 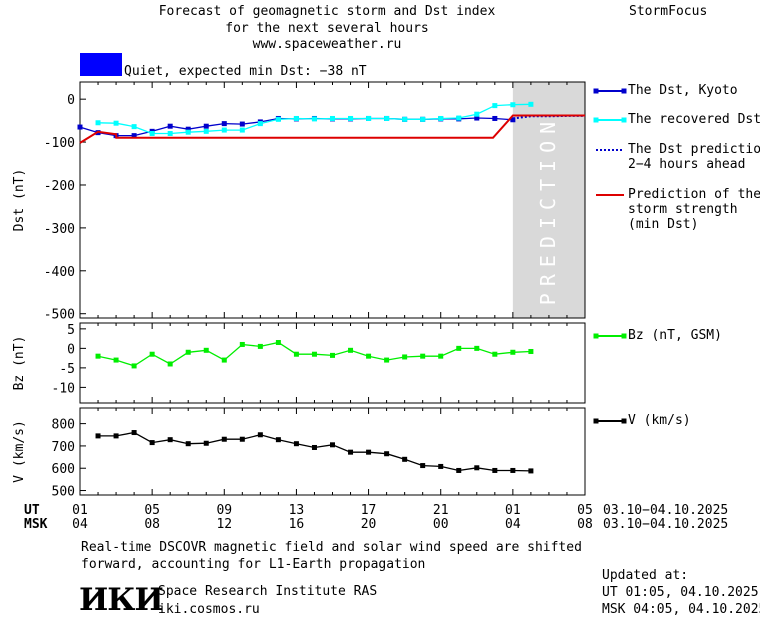 I want to click on ut-tick-label: 09, so click(x=224, y=510).